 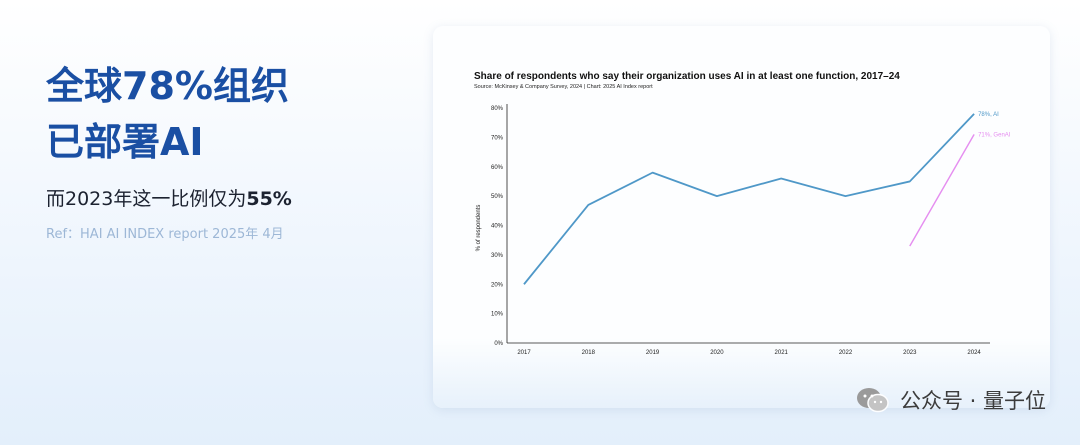 What do you see at coordinates (974, 353) in the screenshot?
I see `x-tick-label: 2024` at bounding box center [974, 353].